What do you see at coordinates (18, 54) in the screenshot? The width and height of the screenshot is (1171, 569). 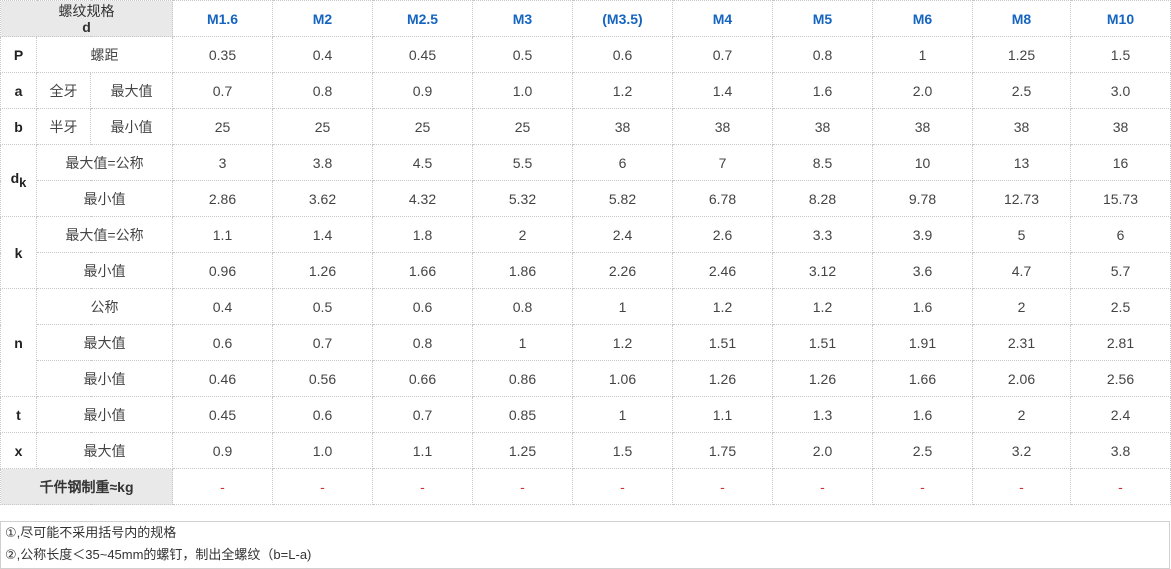 I see `symbol-p: P` at bounding box center [18, 54].